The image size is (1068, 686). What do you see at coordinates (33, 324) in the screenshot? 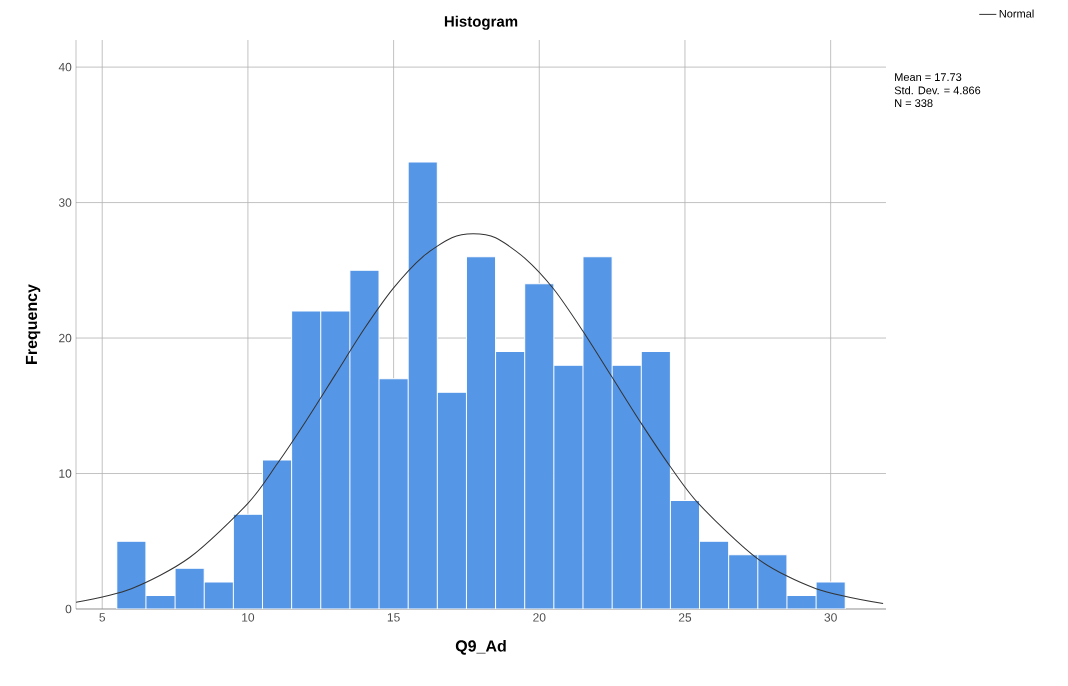
I see `y-axis-title: Frequency` at bounding box center [33, 324].